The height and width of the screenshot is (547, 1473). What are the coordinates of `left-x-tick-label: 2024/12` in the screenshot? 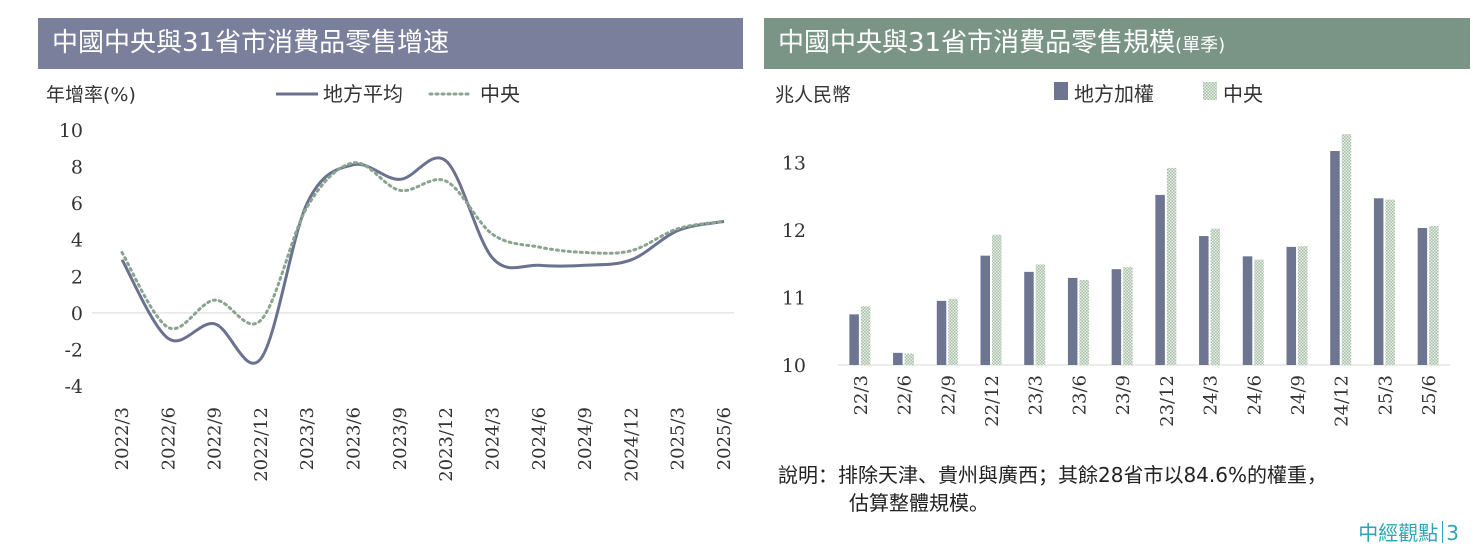 It's located at (631, 444).